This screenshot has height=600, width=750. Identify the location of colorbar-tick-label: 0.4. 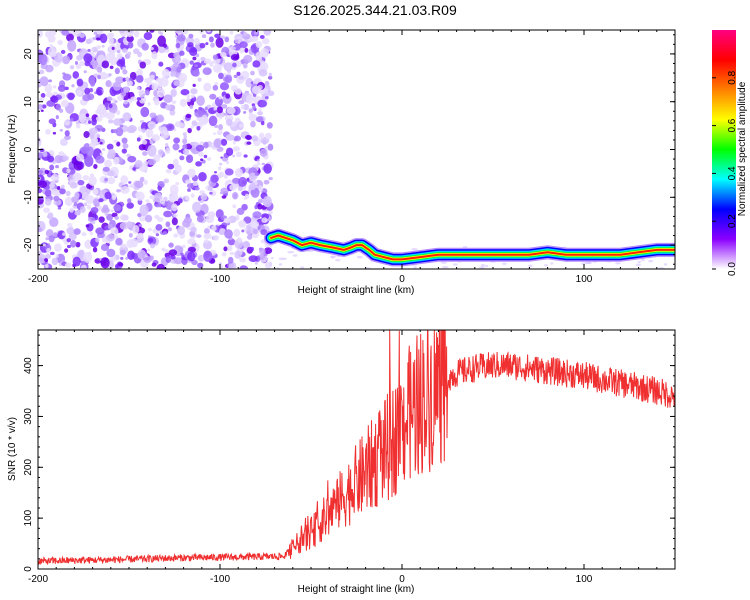
(732, 173).